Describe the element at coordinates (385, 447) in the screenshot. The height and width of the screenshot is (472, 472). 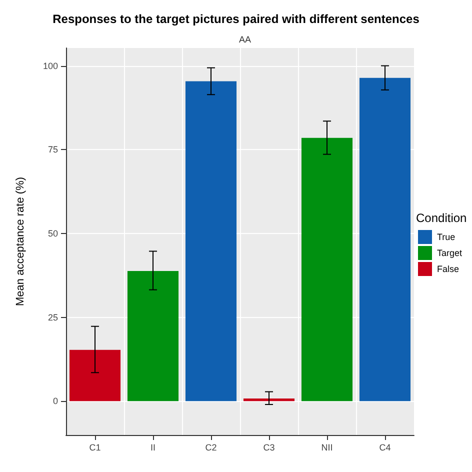
I see `x-tick-label: C4` at that location.